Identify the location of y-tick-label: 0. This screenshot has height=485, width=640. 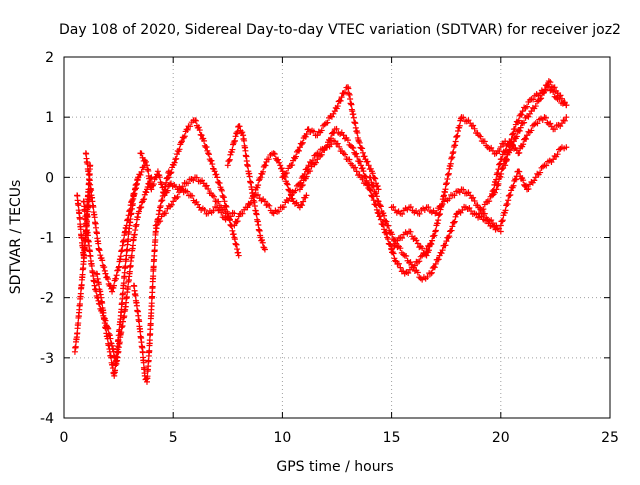
(49, 178).